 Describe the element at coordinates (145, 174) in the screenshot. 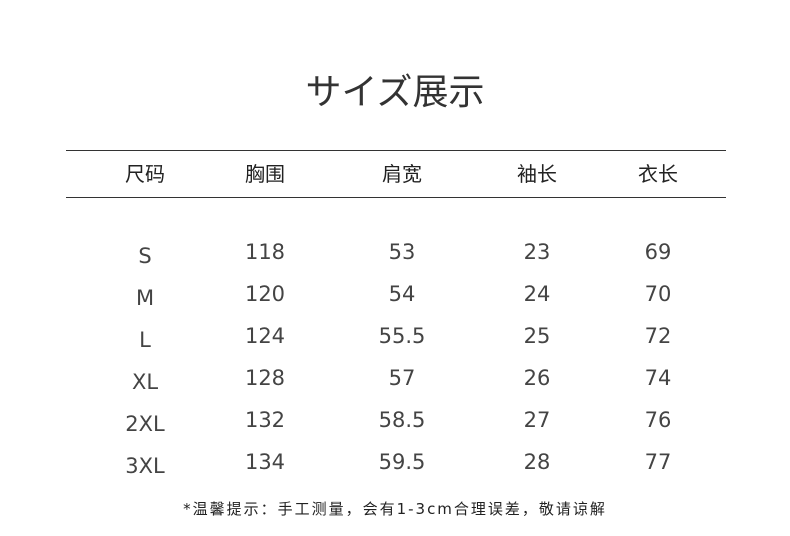

I see `column-header-size: 尺码` at that location.